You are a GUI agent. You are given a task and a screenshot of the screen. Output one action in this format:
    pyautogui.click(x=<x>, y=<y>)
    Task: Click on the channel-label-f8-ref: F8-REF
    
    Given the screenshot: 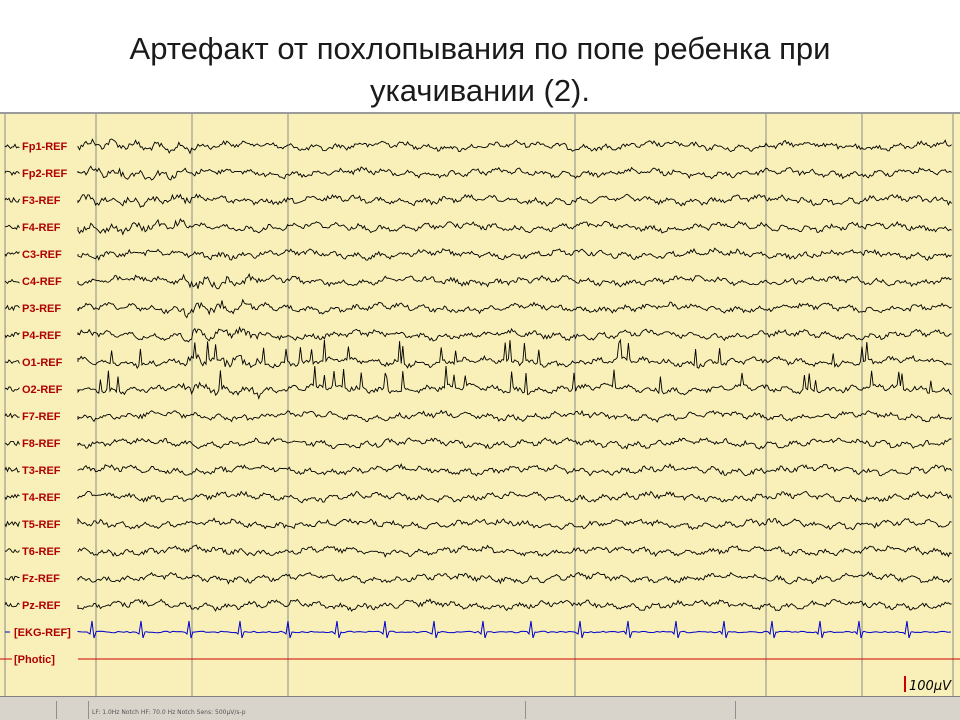 What is the action you would take?
    pyautogui.click(x=41, y=444)
    